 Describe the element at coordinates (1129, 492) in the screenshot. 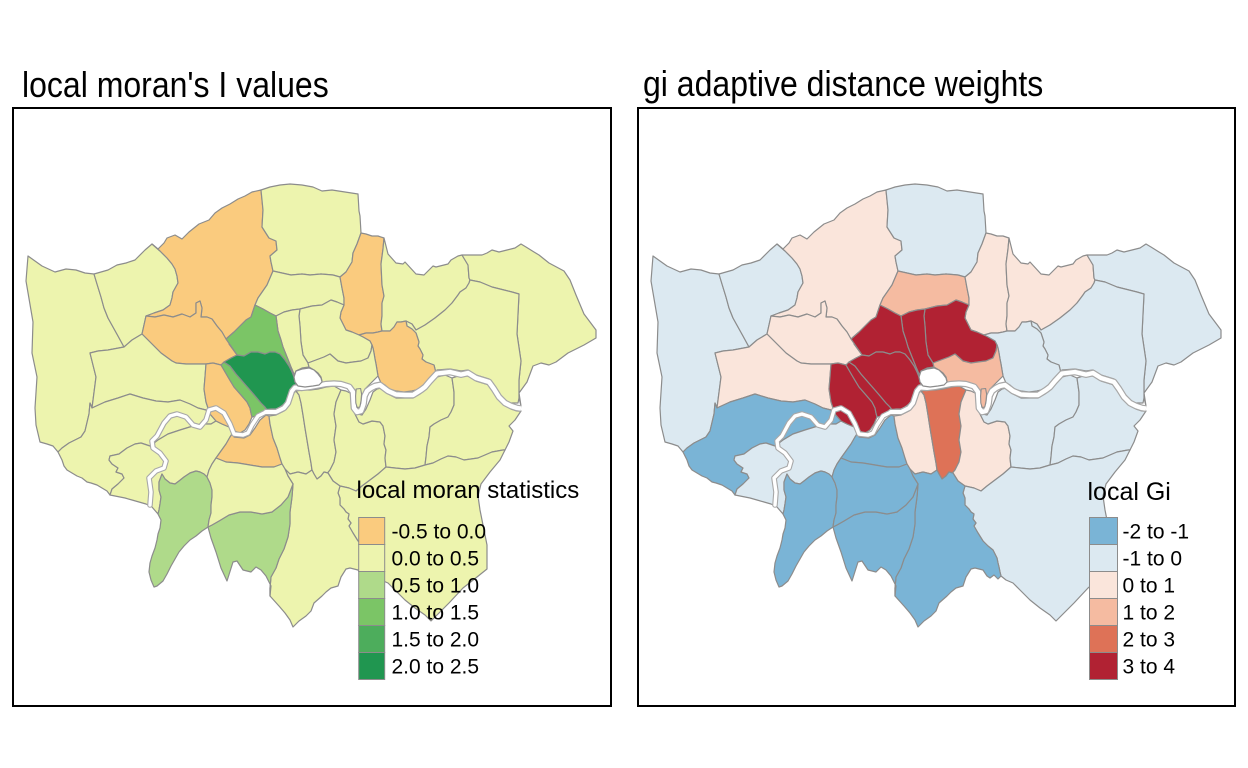

I see `svg-text: local Gi` at that location.